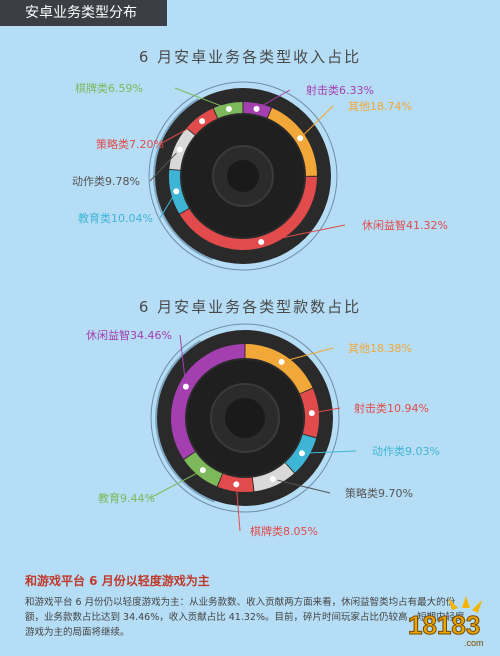 Image resolution: width=500 pixels, height=656 pixels. What do you see at coordinates (465, 604) in the screenshot?
I see `logo-sunburst-icon` at bounding box center [465, 604].